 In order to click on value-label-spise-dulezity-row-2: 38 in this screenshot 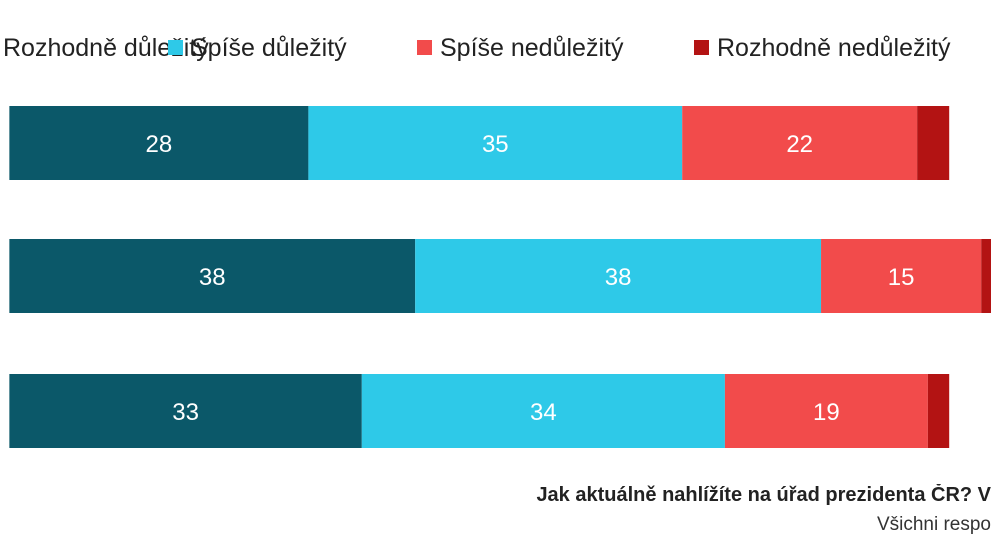, I will do `click(618, 277)`.